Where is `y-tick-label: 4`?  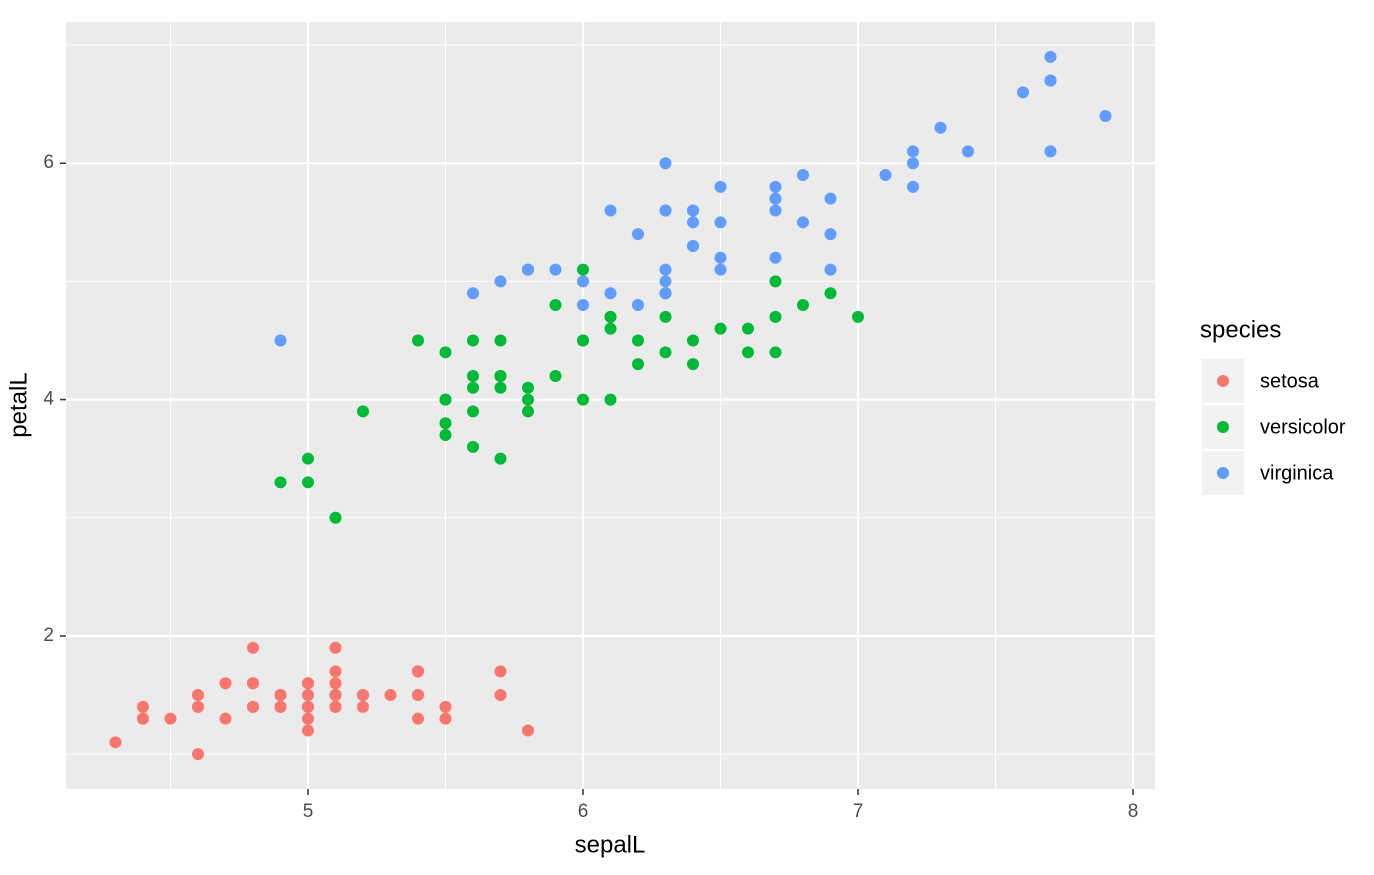
y-tick-label: 4 is located at coordinates (48, 399).